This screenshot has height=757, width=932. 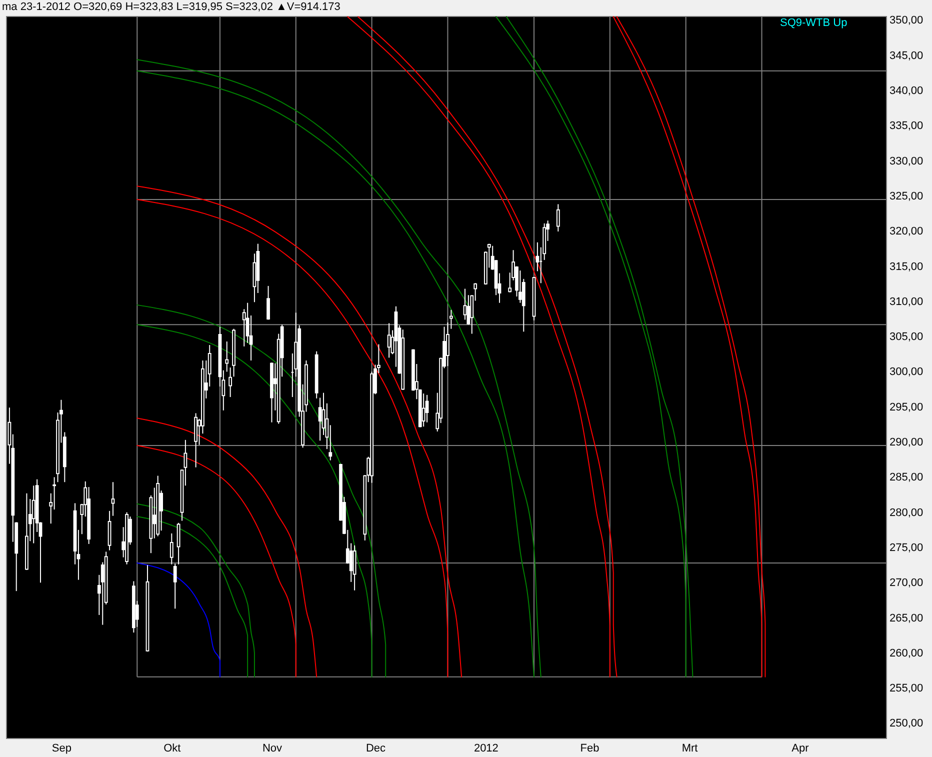 What do you see at coordinates (907, 56) in the screenshot?
I see `y-tick-label: 345,00` at bounding box center [907, 56].